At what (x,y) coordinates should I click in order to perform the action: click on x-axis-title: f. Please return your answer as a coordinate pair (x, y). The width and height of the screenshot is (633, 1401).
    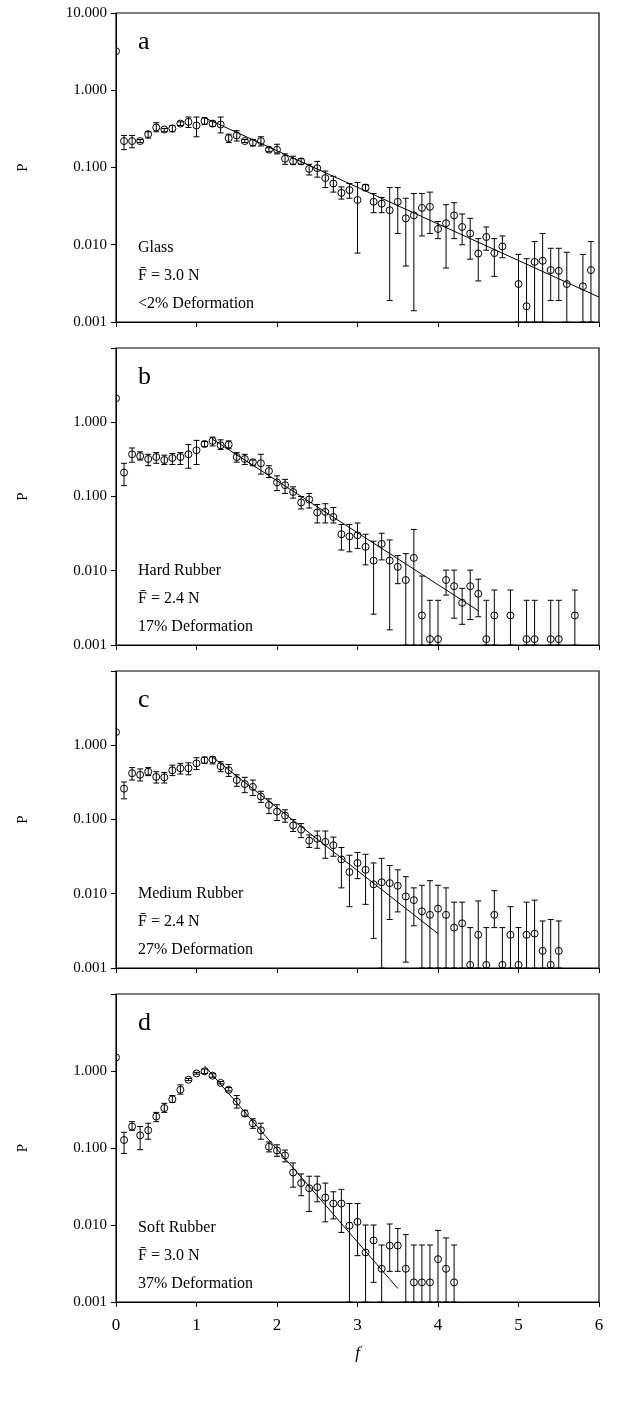
    Looking at the image, I should click on (359, 1353).